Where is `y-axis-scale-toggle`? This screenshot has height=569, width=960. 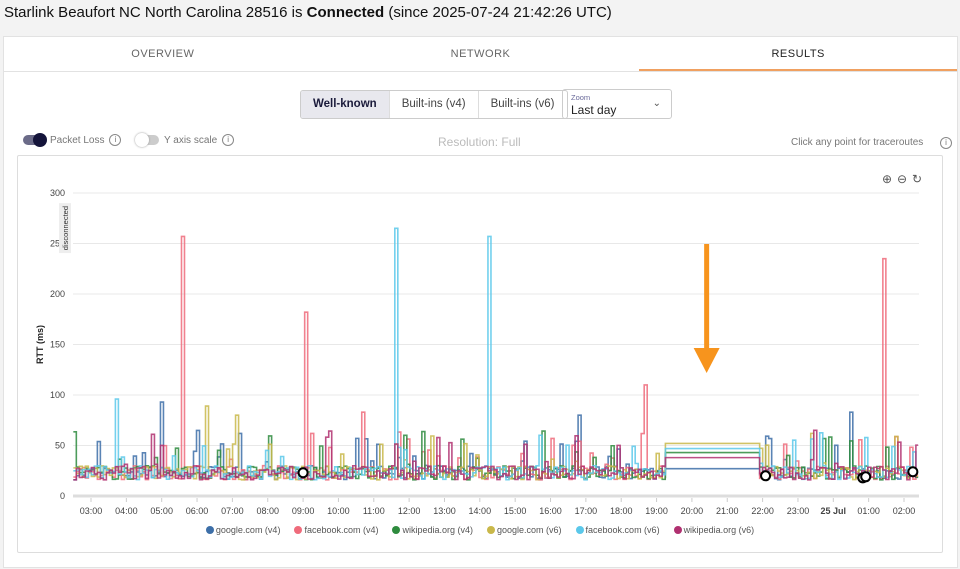
y-axis-scale-toggle is located at coordinates (147, 140).